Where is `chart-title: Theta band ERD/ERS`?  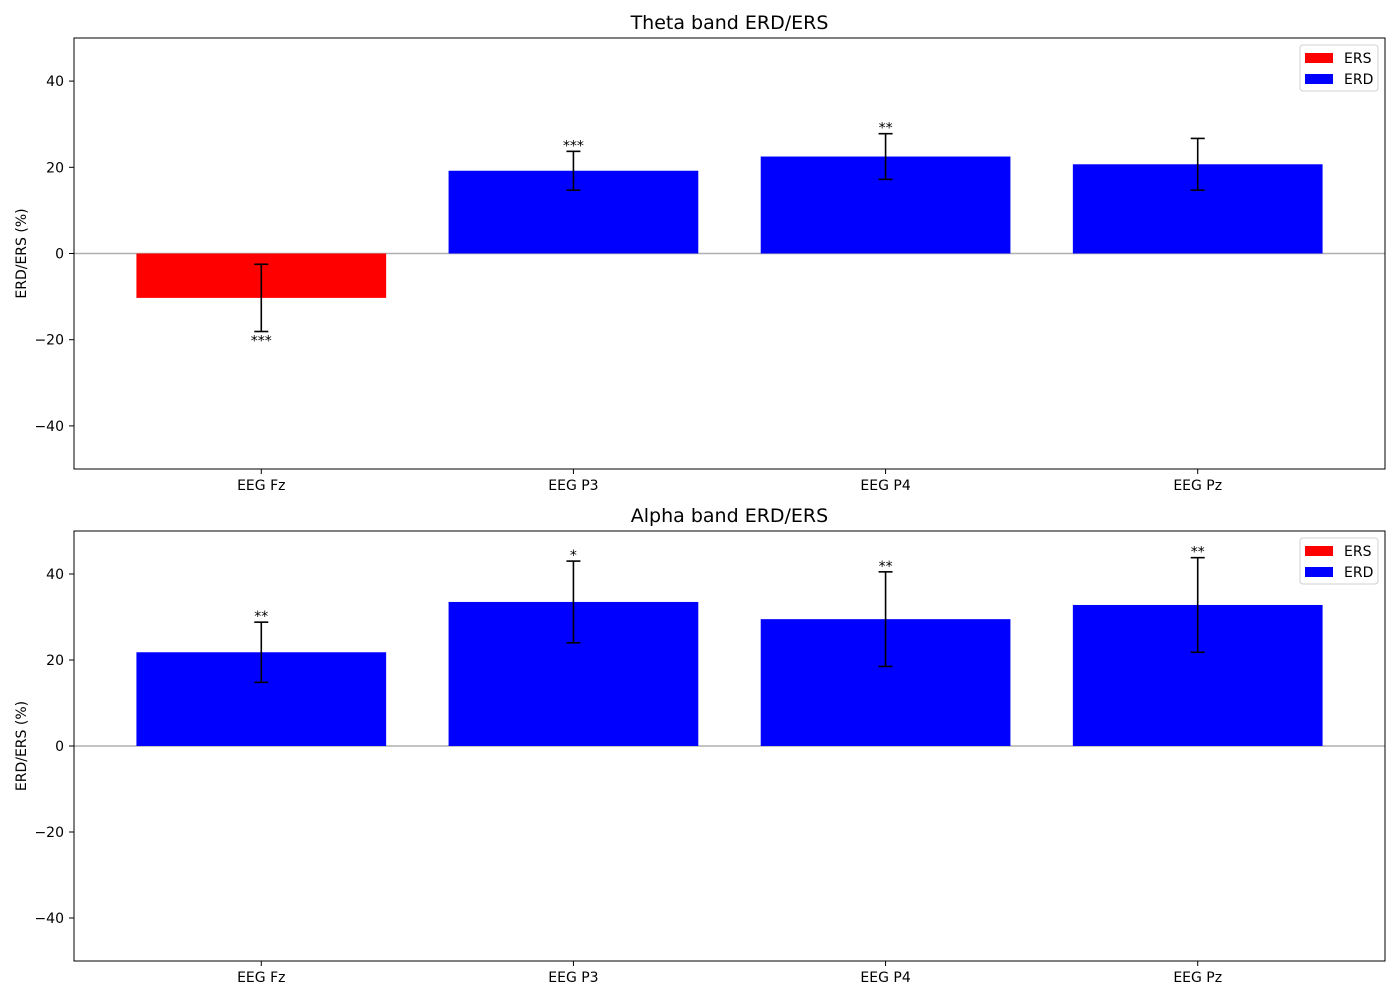
chart-title: Theta band ERD/ERS is located at coordinates (729, 23).